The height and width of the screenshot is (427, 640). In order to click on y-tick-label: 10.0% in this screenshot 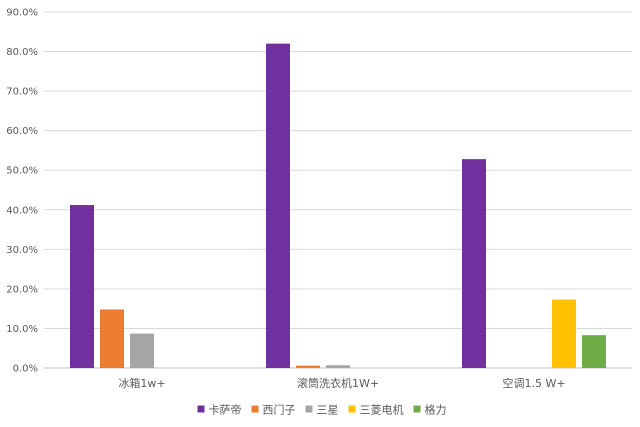, I will do `click(22, 329)`.